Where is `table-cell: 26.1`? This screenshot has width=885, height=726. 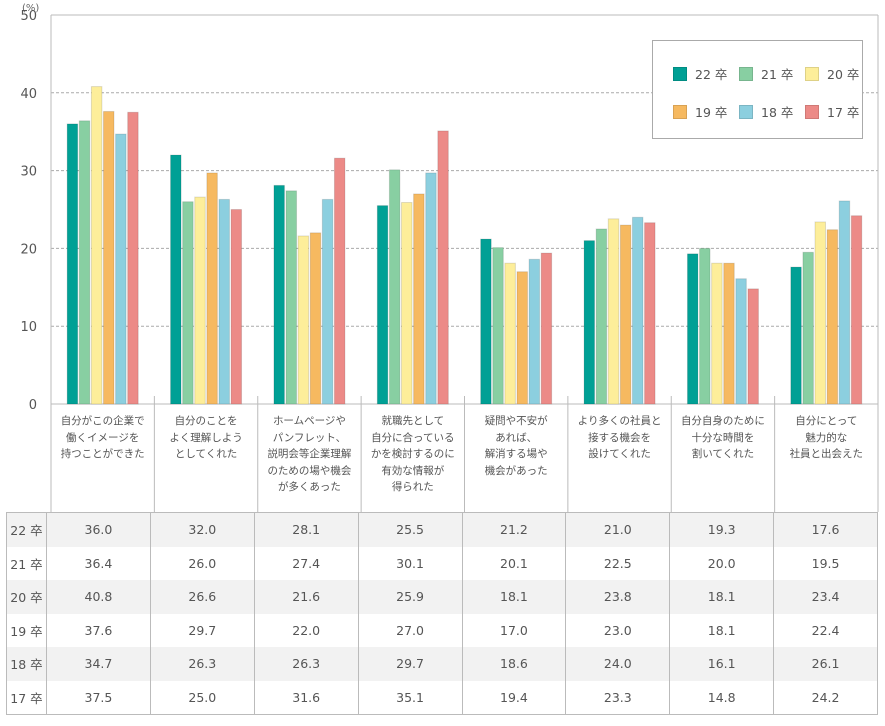 table-cell: 26.1 is located at coordinates (825, 664).